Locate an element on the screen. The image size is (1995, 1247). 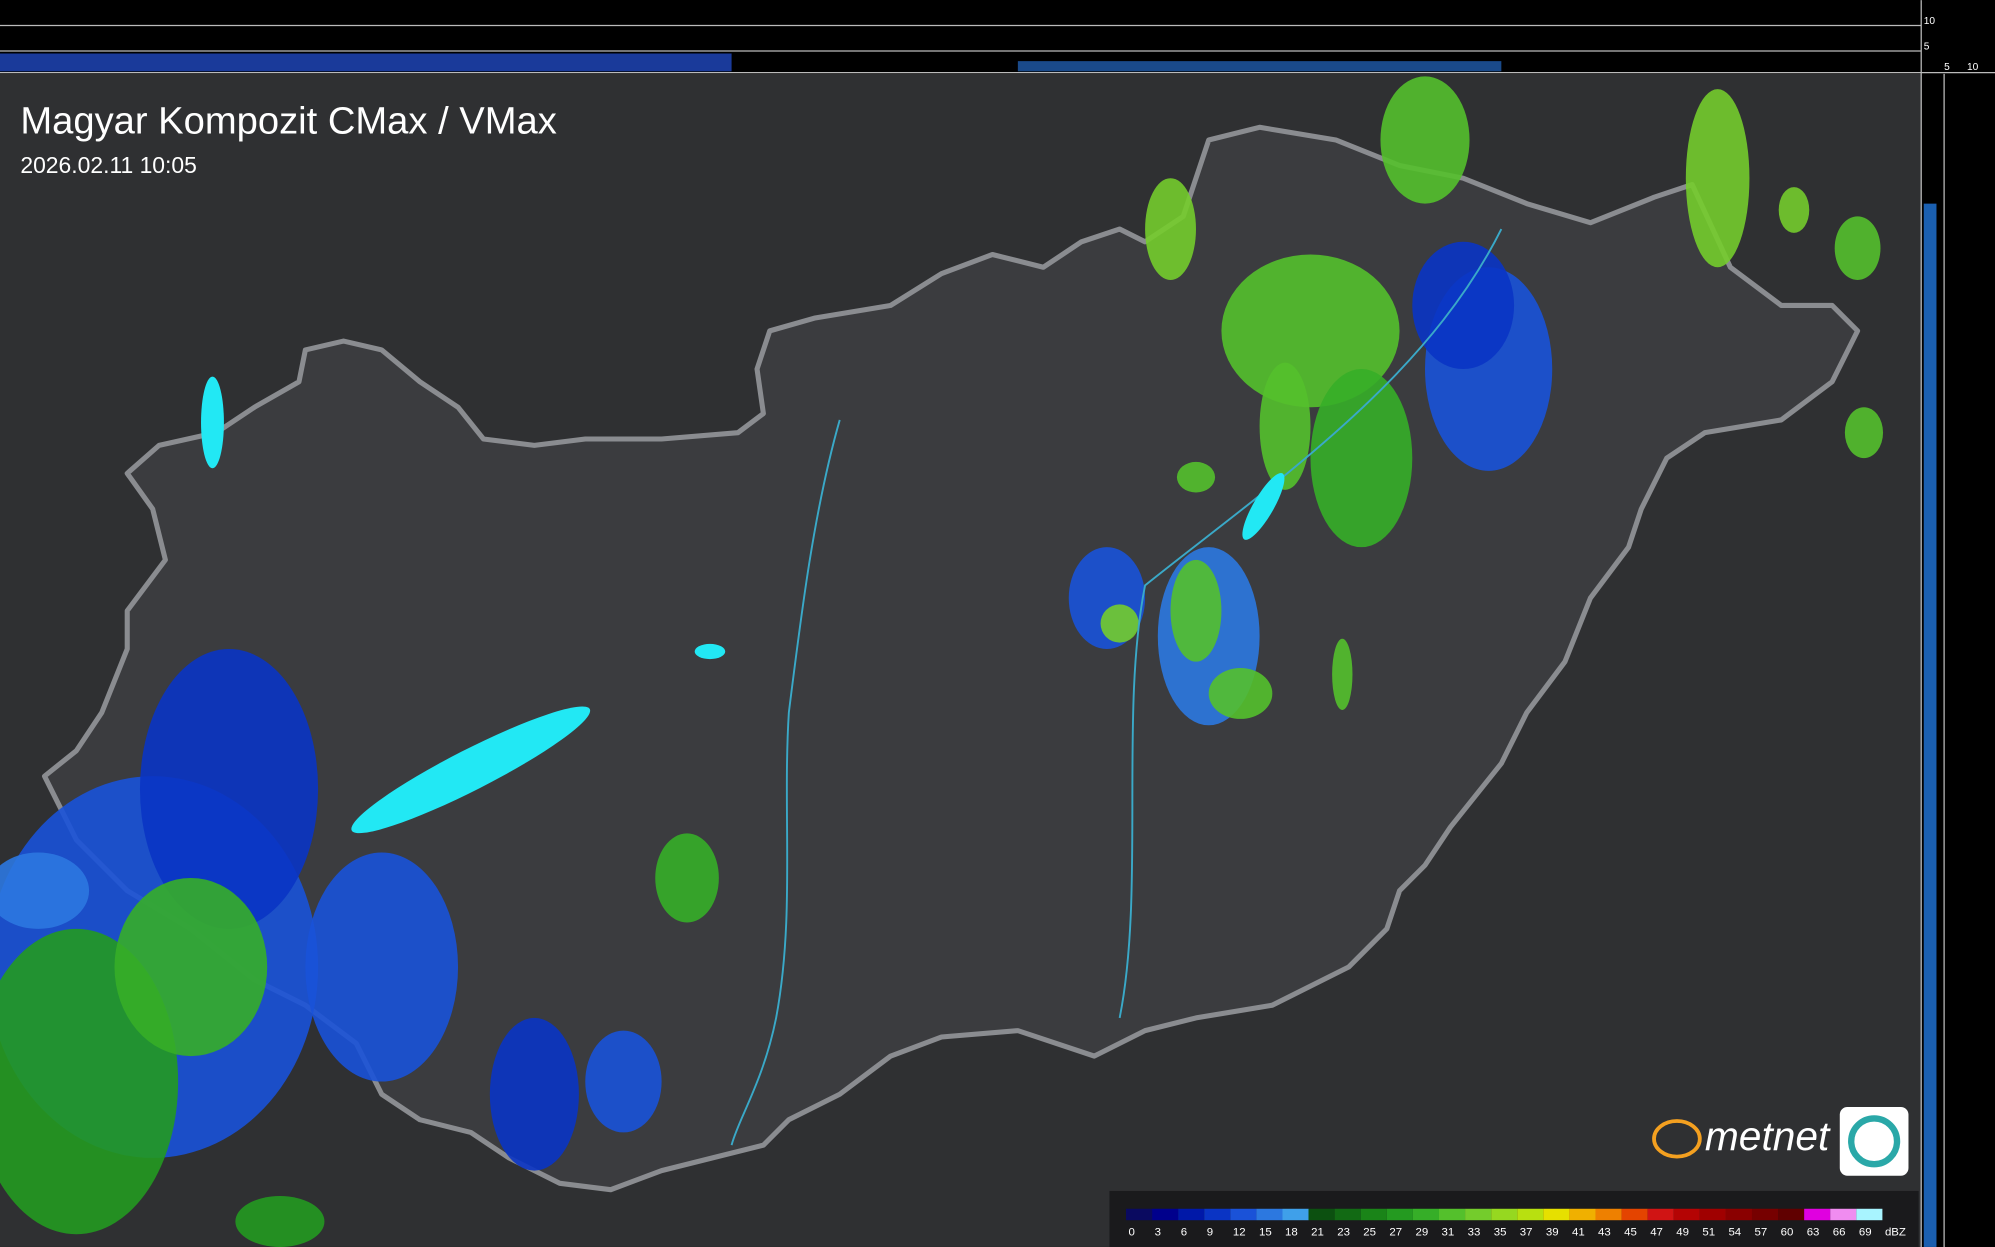
legend-label: 57 is located at coordinates (1761, 1232).